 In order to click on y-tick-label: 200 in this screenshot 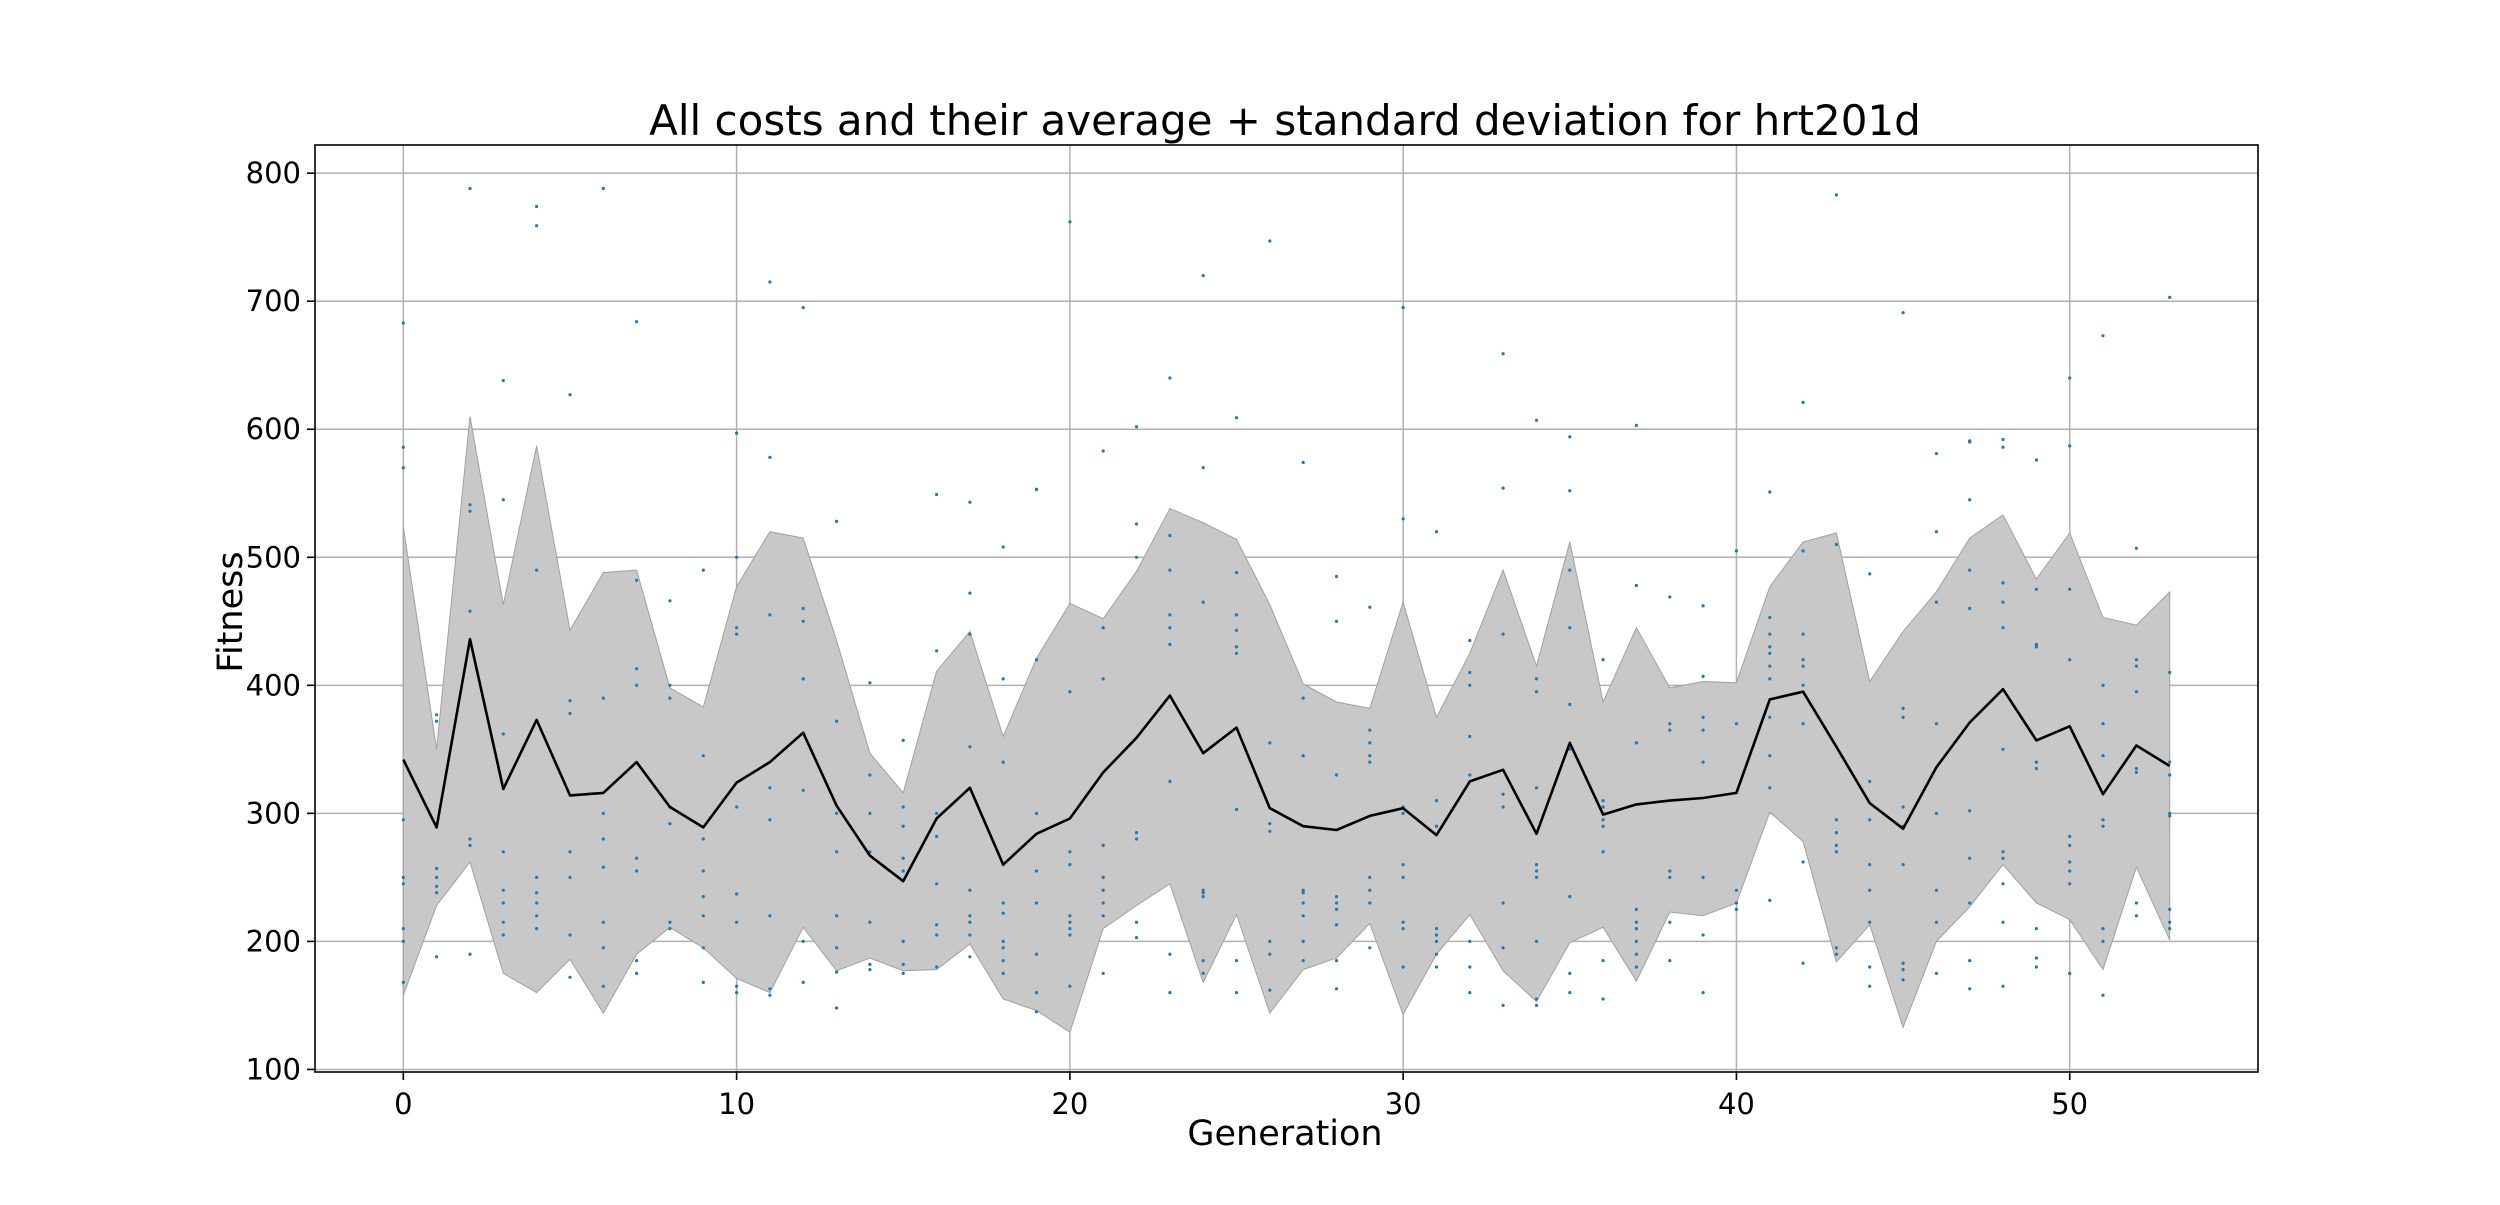, I will do `click(273, 941)`.